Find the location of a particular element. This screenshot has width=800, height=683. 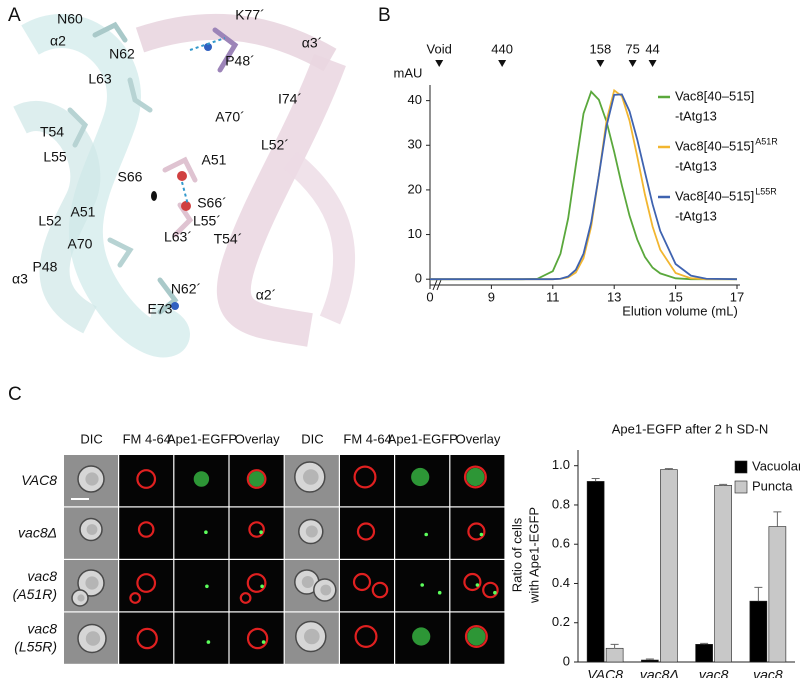

x-tick-label: 0 is located at coordinates (429, 296).